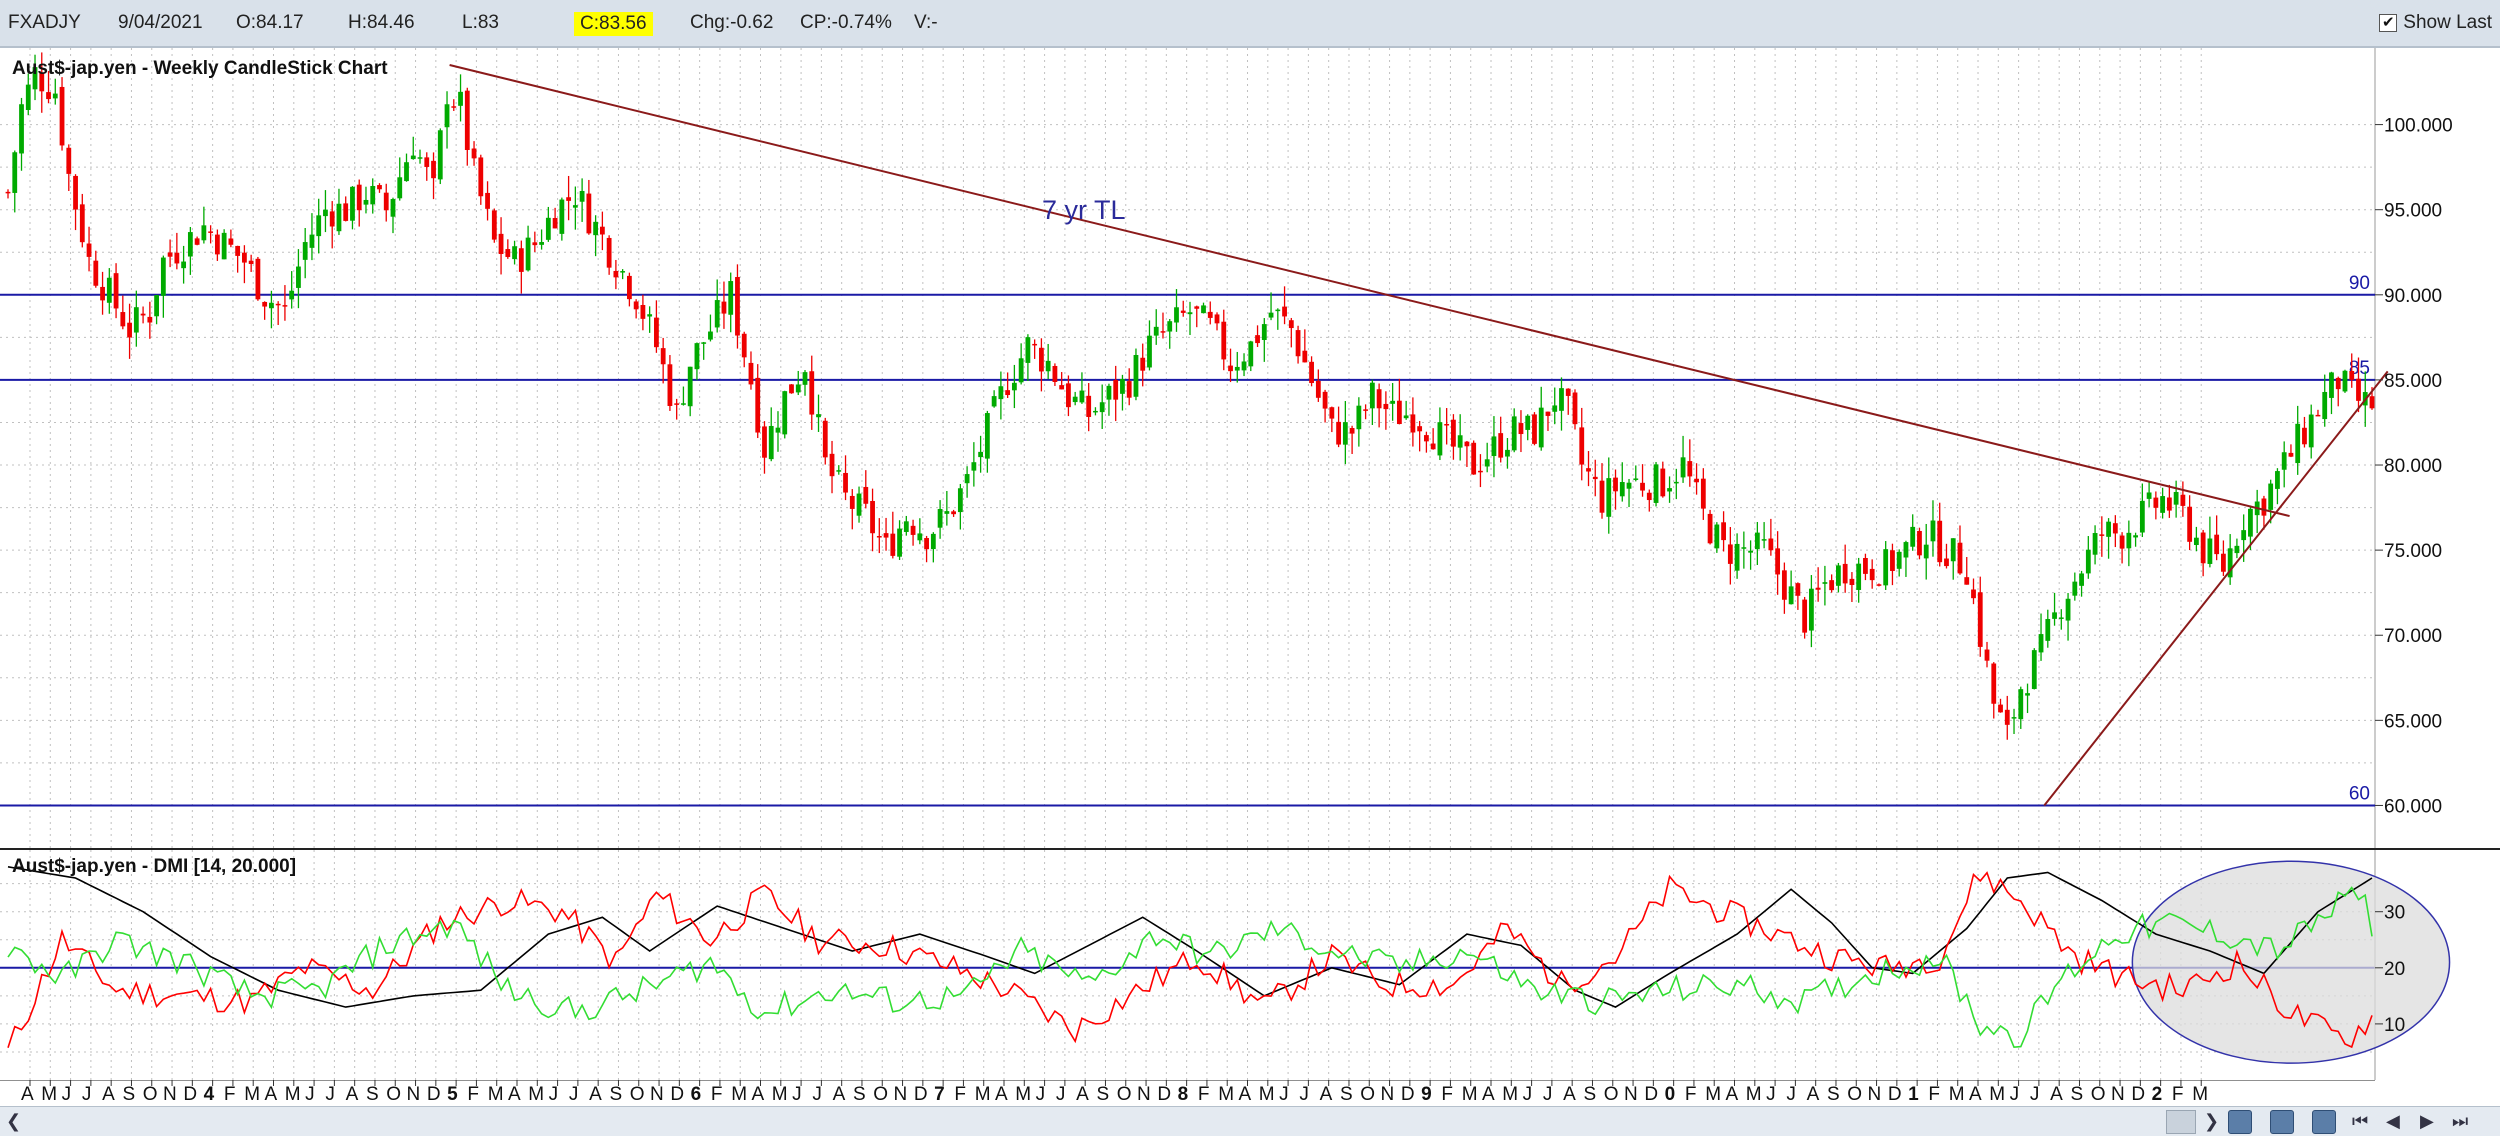 The image size is (2500, 1136). I want to click on first-icon: ⏮, so click(2360, 1121).